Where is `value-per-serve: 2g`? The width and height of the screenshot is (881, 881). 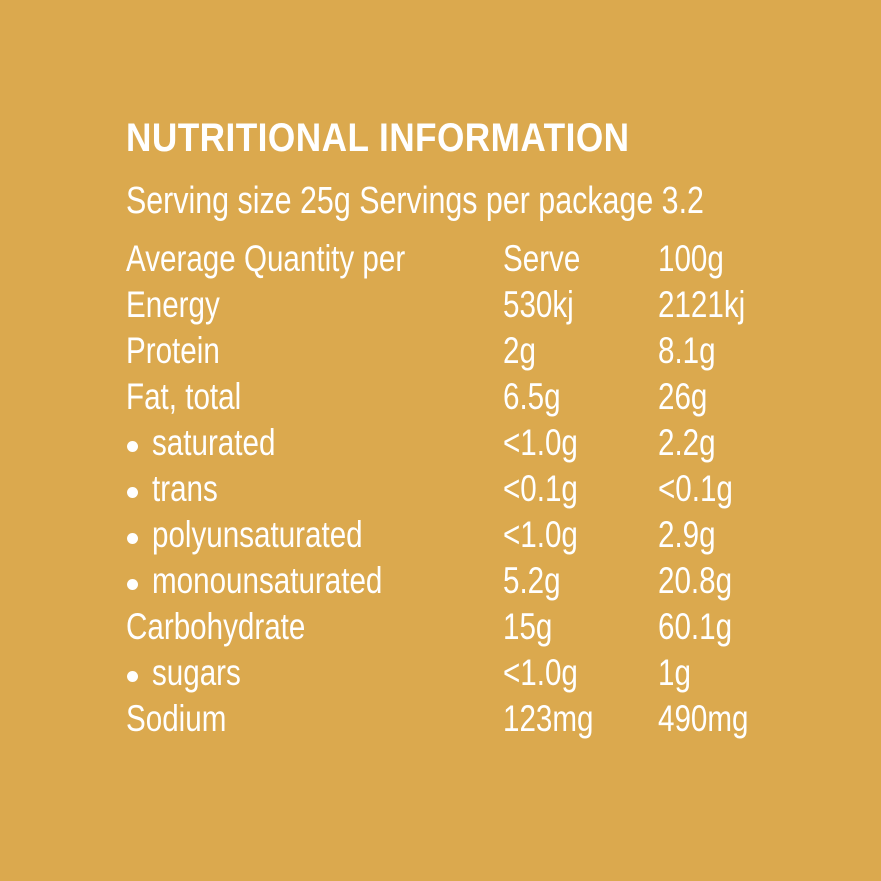 value-per-serve: 2g is located at coordinates (519, 350).